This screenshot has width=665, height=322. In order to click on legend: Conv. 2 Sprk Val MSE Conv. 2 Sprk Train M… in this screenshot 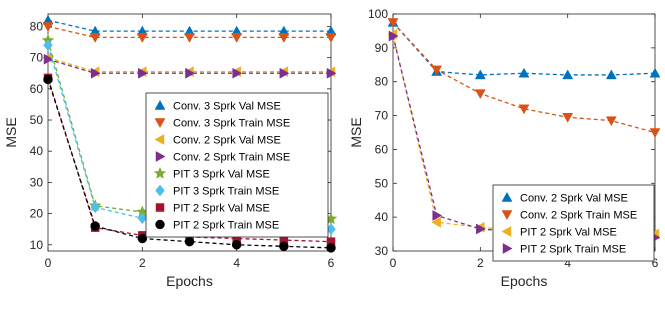, I will do `click(573, 223)`.